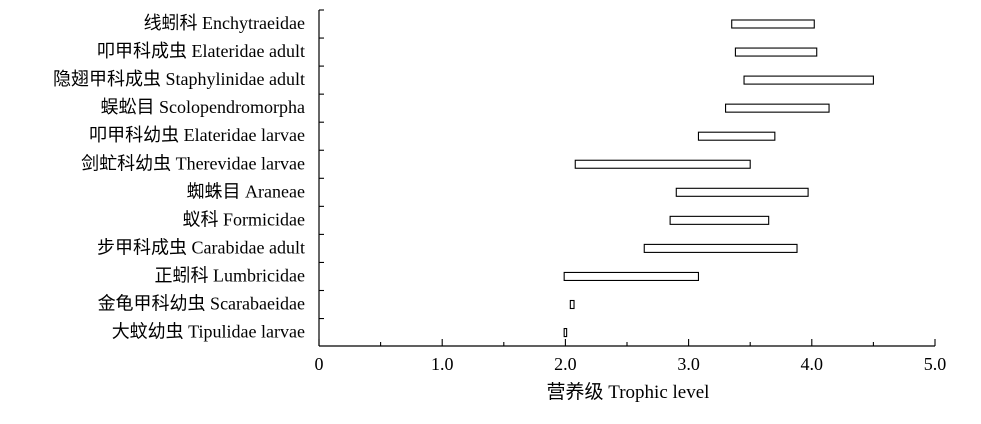 This screenshot has height=424, width=981. I want to click on category-label: 正蚓科 Lumbricidae, so click(230, 275).